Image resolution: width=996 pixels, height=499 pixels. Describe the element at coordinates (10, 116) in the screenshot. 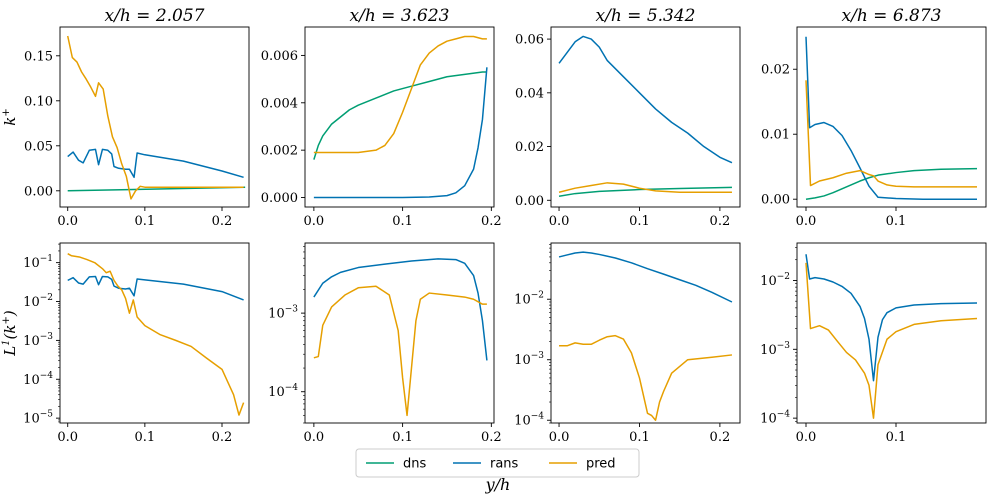

I see `y-axis-label: k+` at that location.